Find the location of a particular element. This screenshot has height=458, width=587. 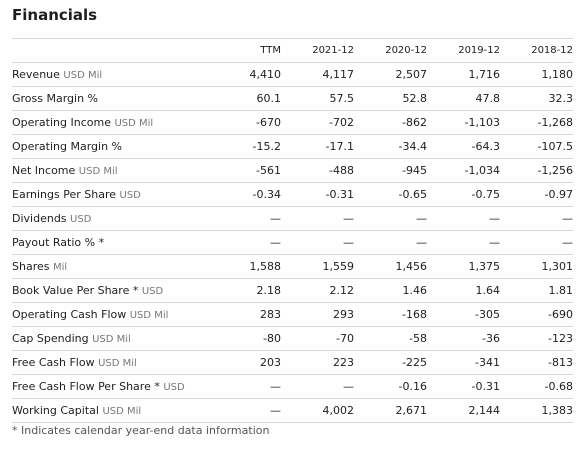

table-row: Cap Spending USD Mil -80 -70 -58 -36 -123 is located at coordinates (292, 338).